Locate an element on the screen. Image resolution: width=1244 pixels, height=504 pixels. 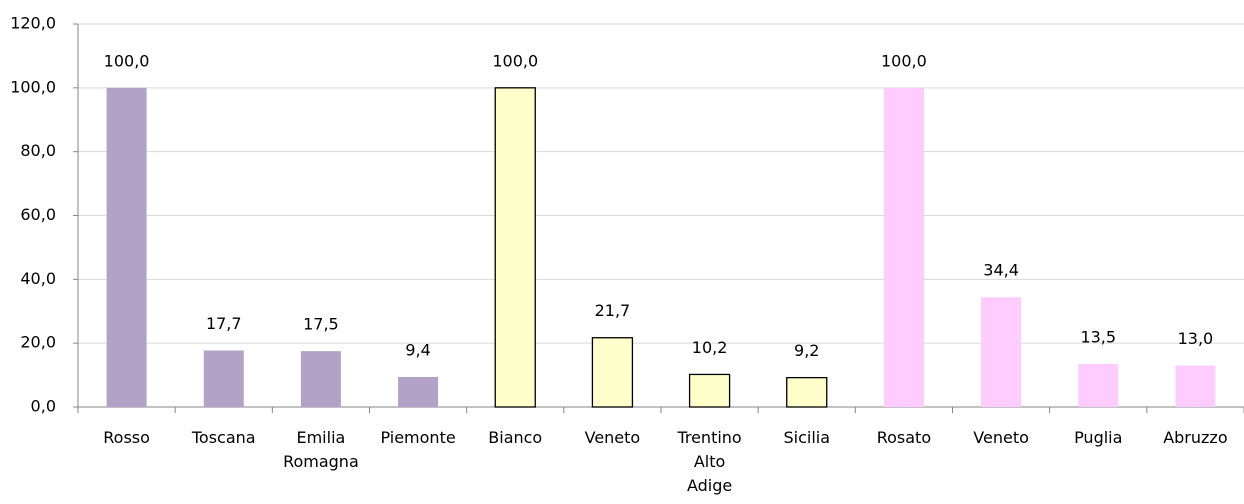
x-tick-label: Abruzzo is located at coordinates (1195, 437).